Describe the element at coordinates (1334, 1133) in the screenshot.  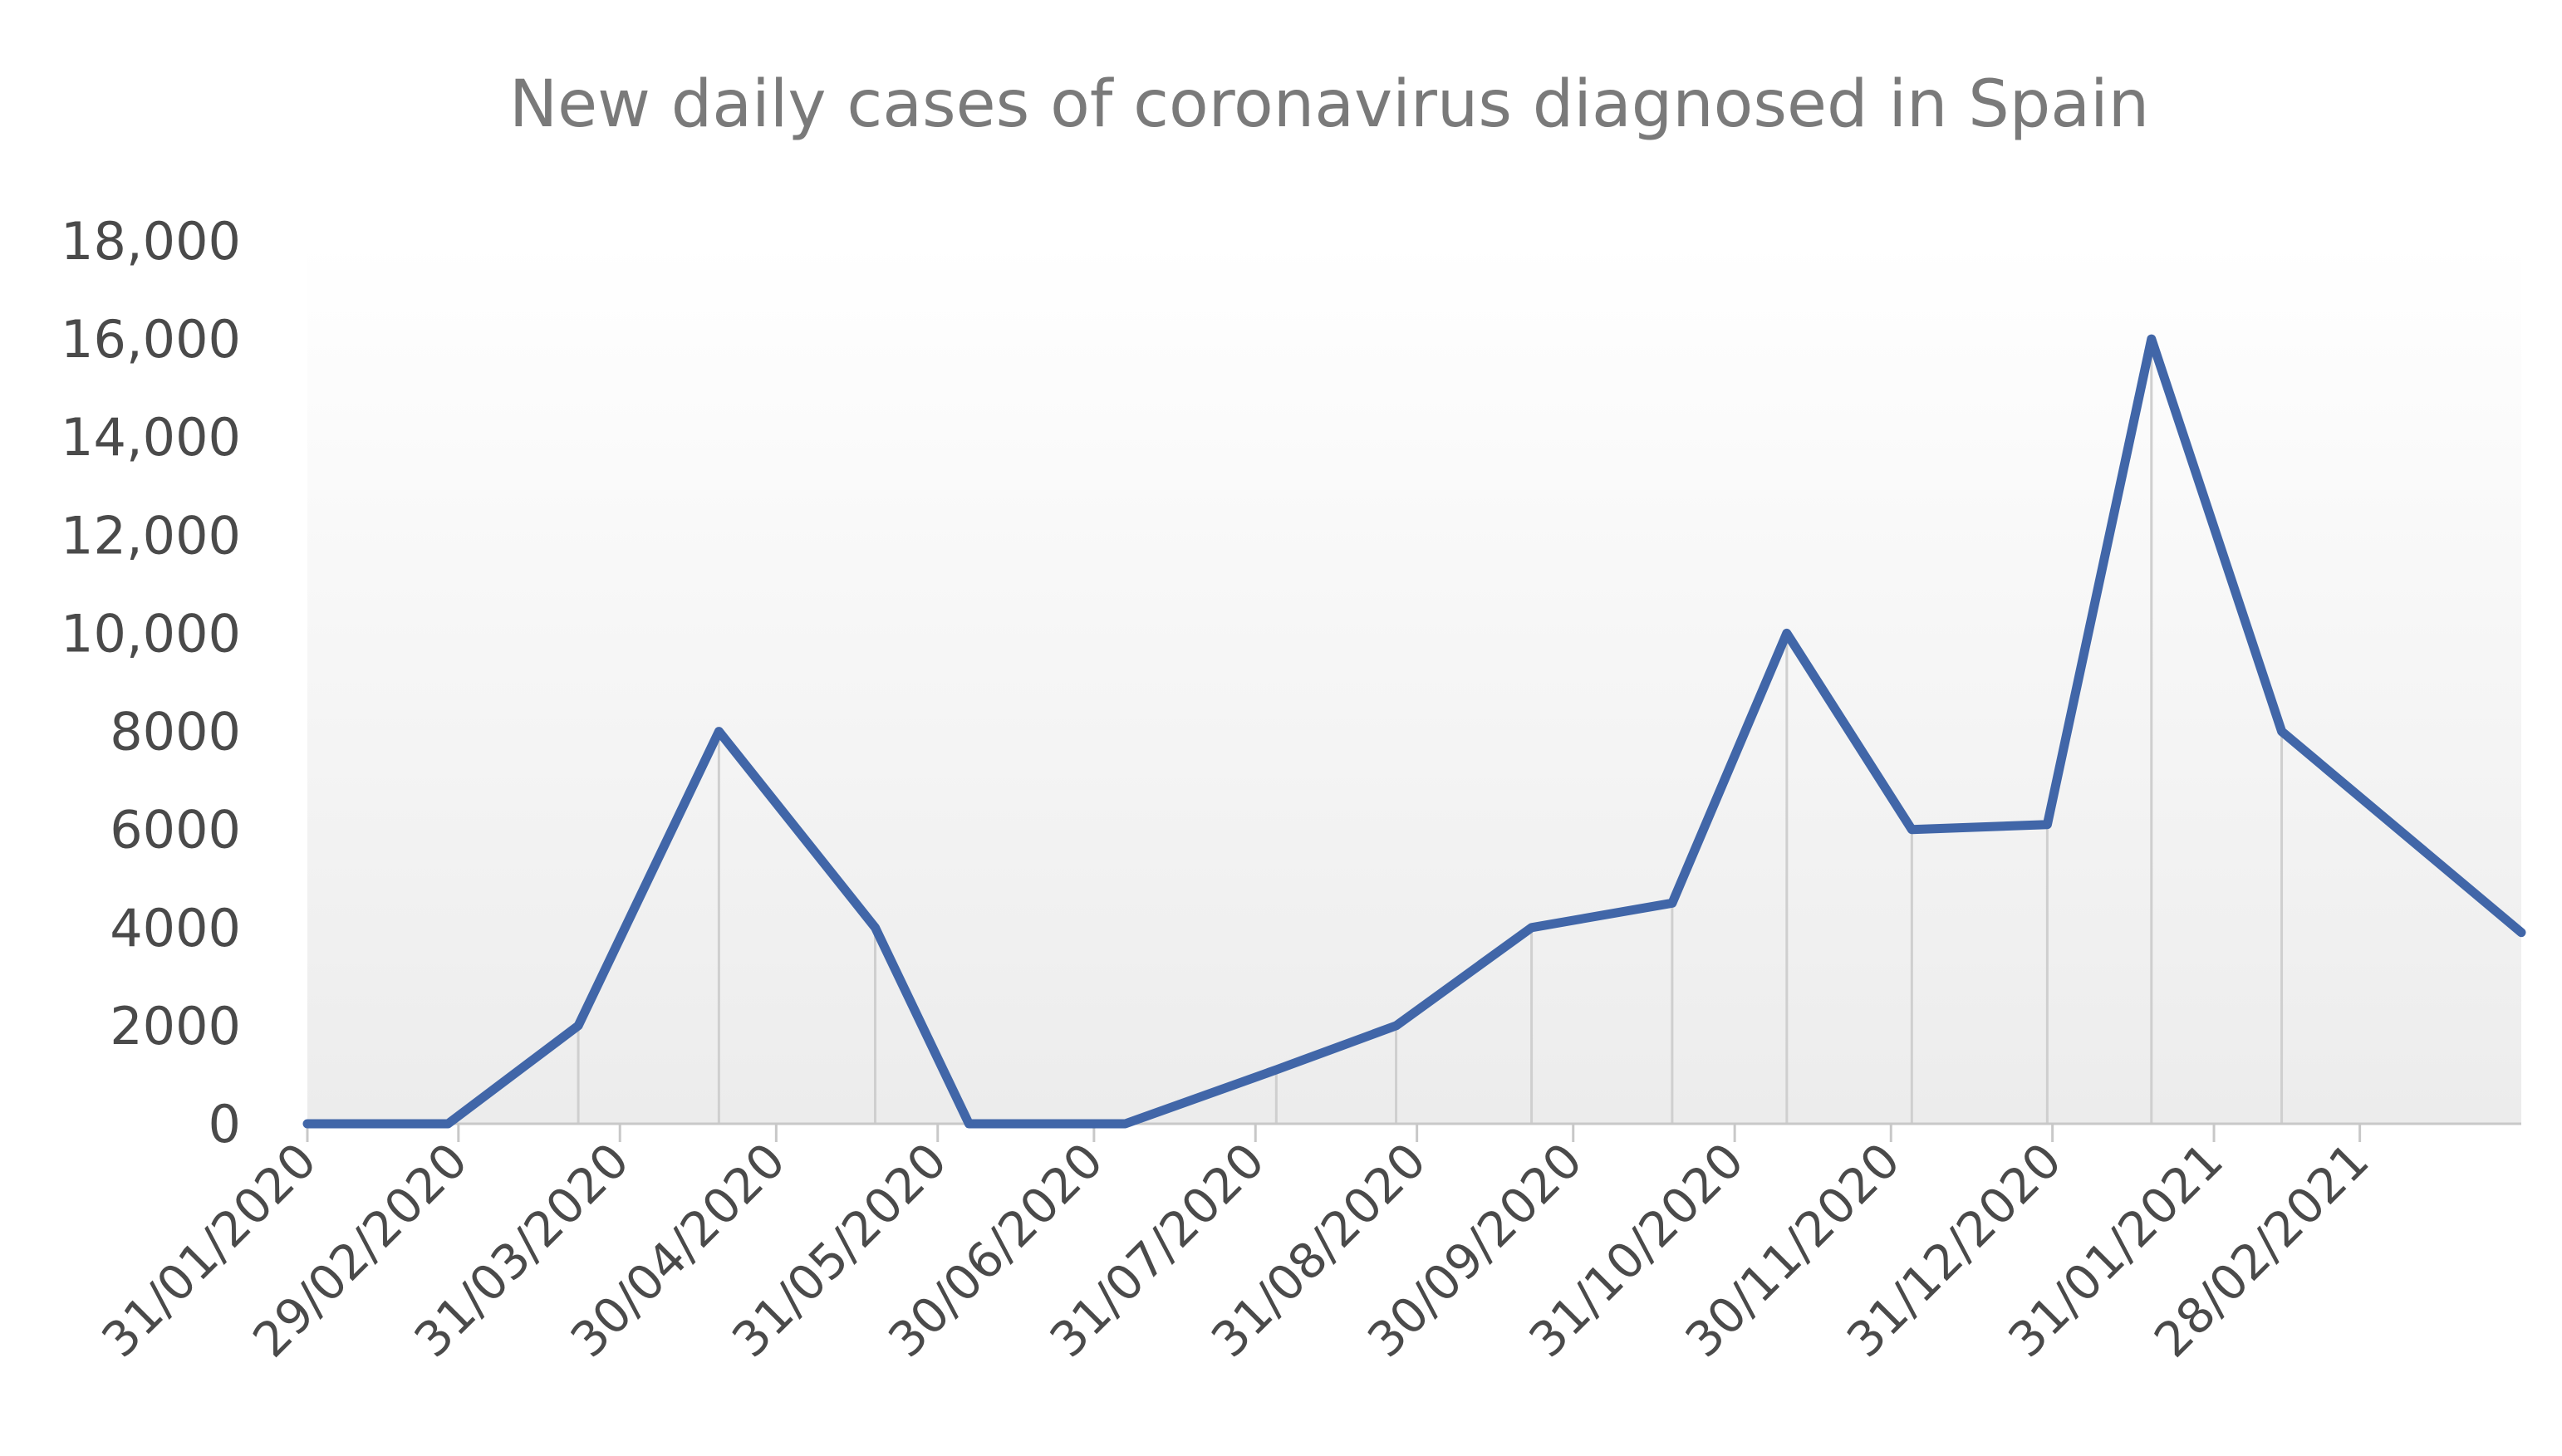
I see `x-tick-marks` at that location.